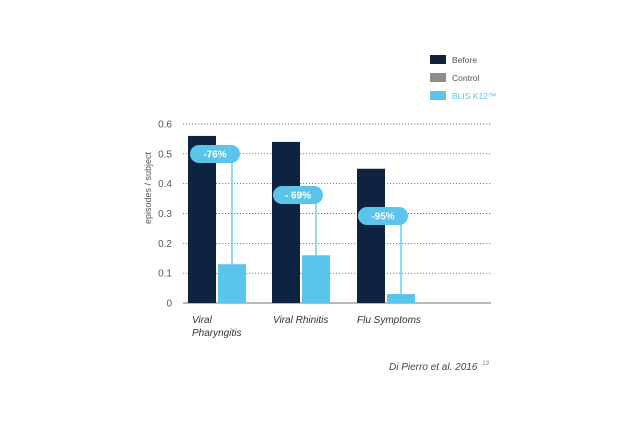  Describe the element at coordinates (466, 78) in the screenshot. I see `legend-label: Control` at that location.